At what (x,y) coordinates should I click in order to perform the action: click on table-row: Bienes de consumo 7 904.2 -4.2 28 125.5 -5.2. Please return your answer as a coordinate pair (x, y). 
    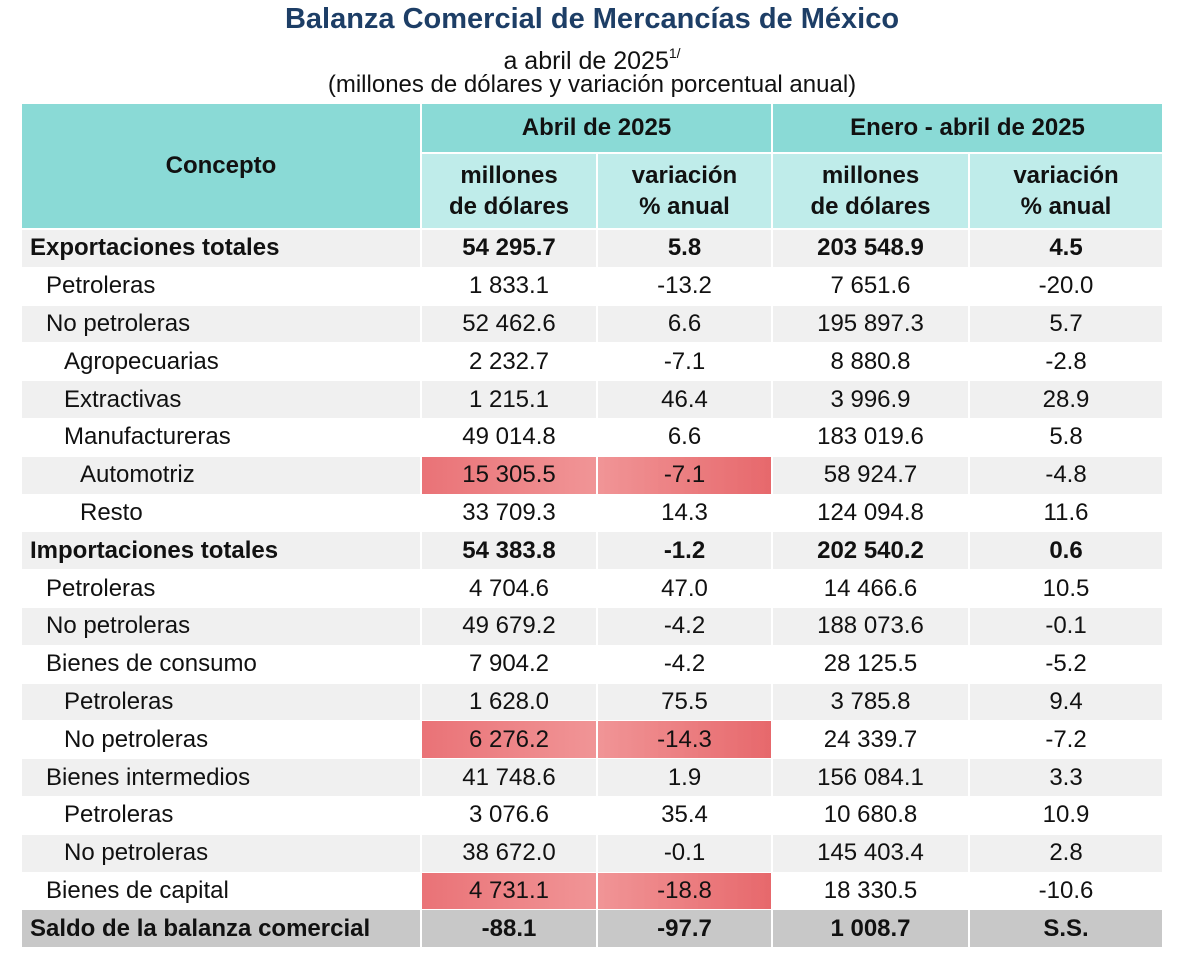
    Looking at the image, I should click on (592, 664).